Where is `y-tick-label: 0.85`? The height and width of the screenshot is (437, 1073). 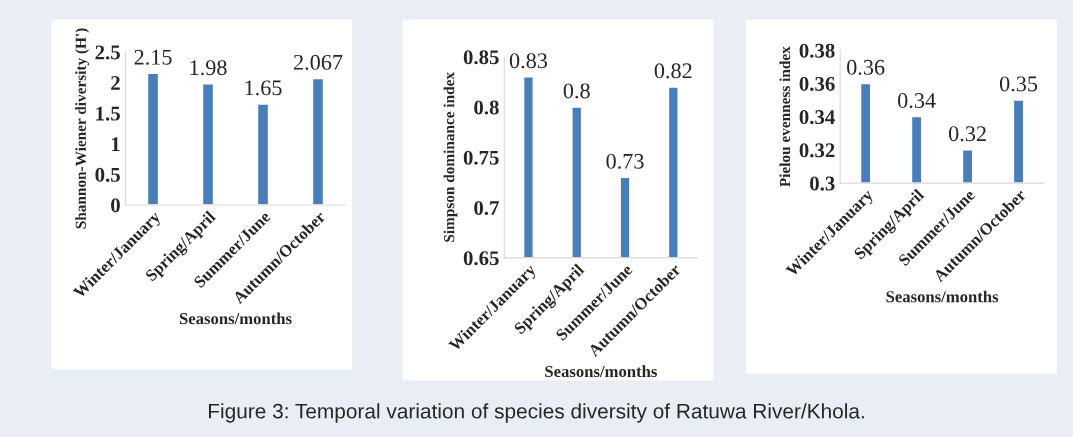
y-tick-label: 0.85 is located at coordinates (481, 57).